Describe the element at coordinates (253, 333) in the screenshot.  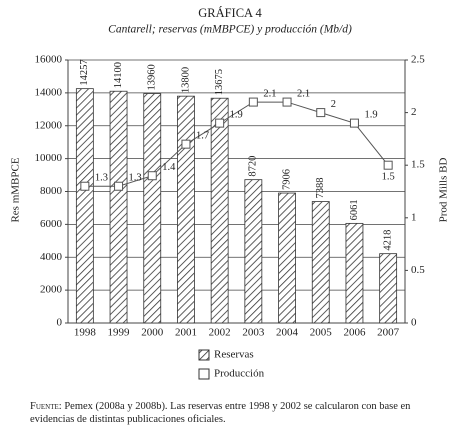
I see `x-tick-label: 2003` at that location.